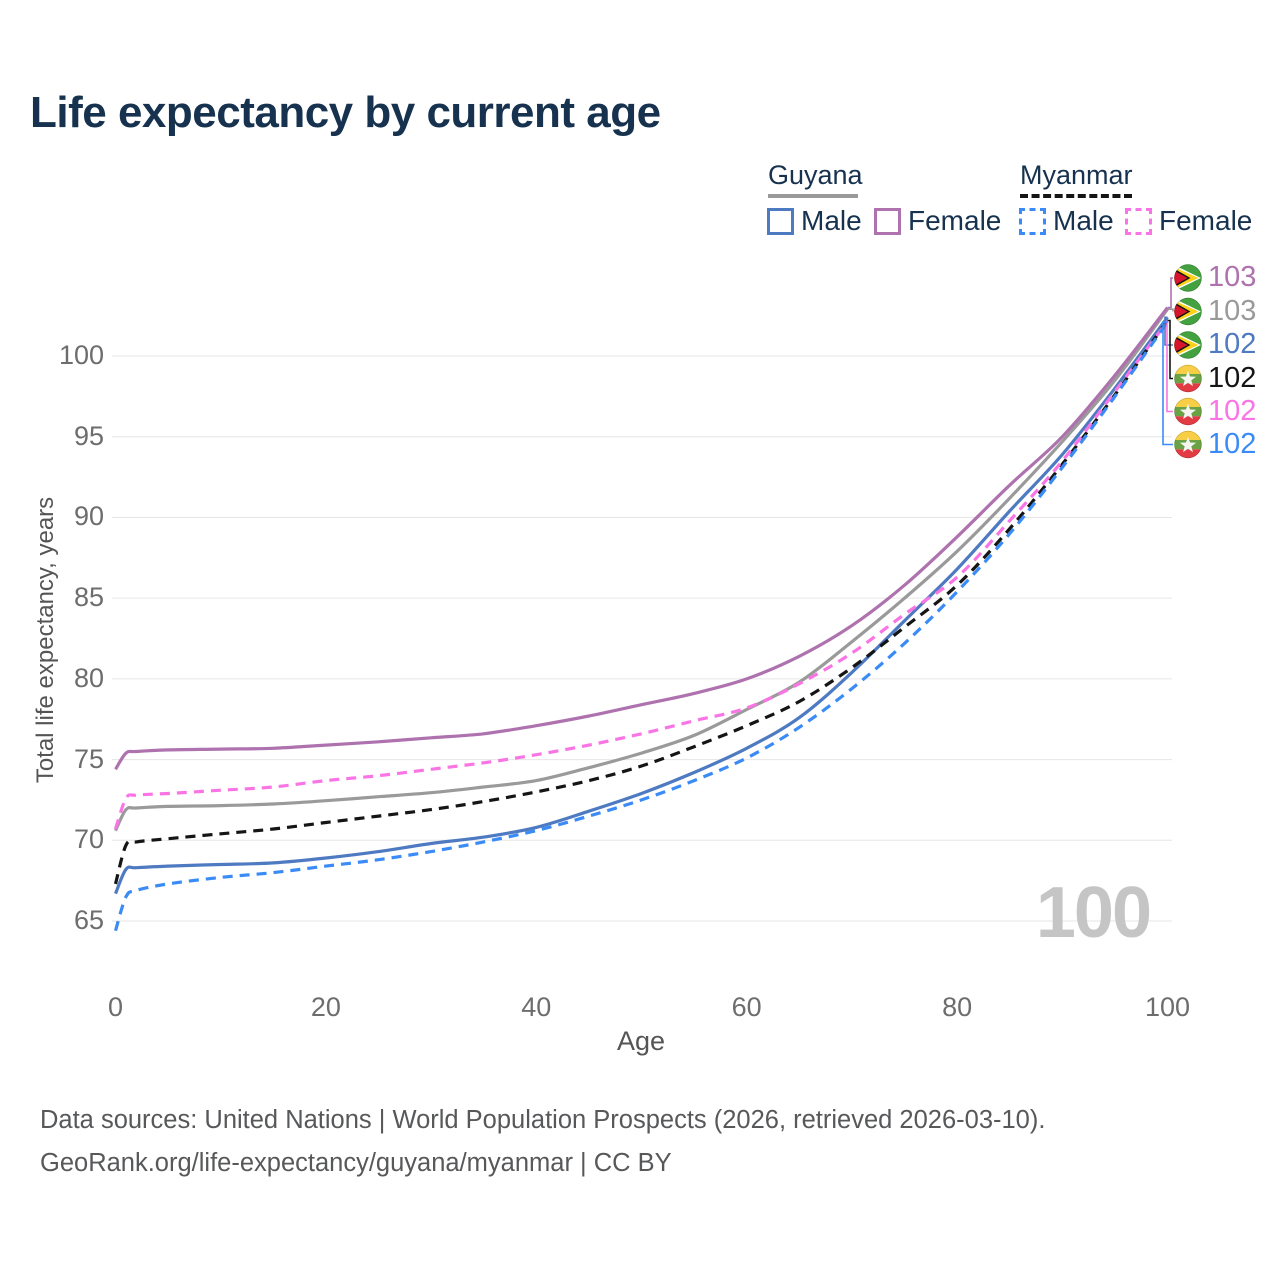 This screenshot has width=1280, height=1280. What do you see at coordinates (88, 516) in the screenshot?
I see `y-tick-label: 90` at bounding box center [88, 516].